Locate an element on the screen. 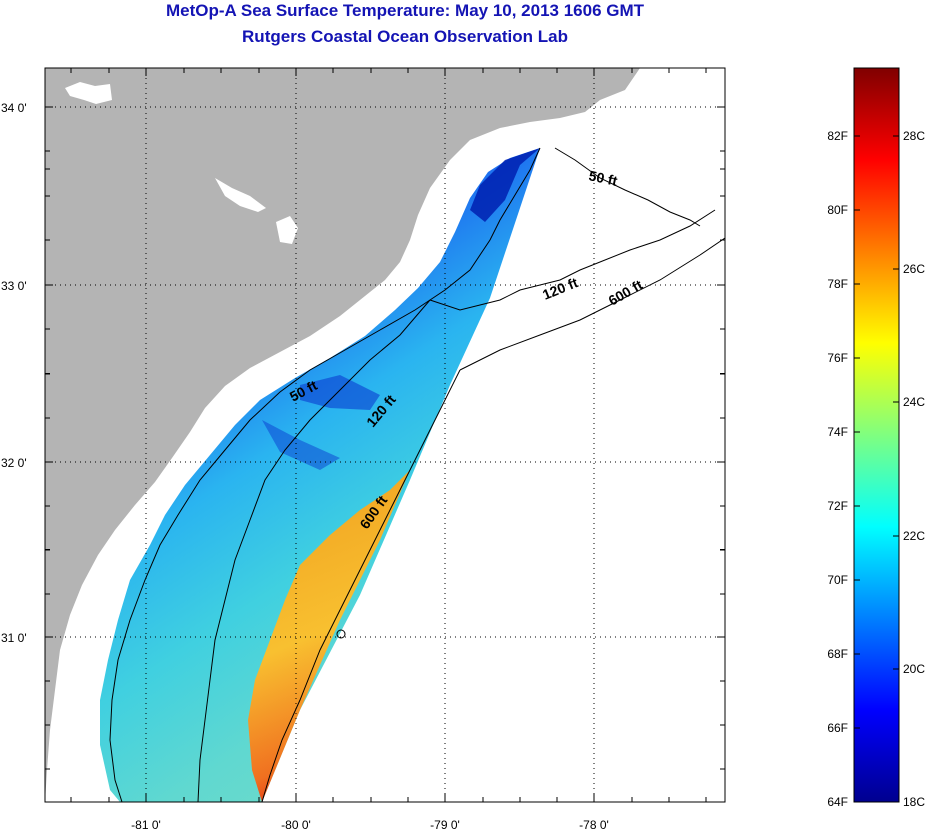 This screenshot has width=936, height=832. lat-label: 34 0' is located at coordinates (14, 108).